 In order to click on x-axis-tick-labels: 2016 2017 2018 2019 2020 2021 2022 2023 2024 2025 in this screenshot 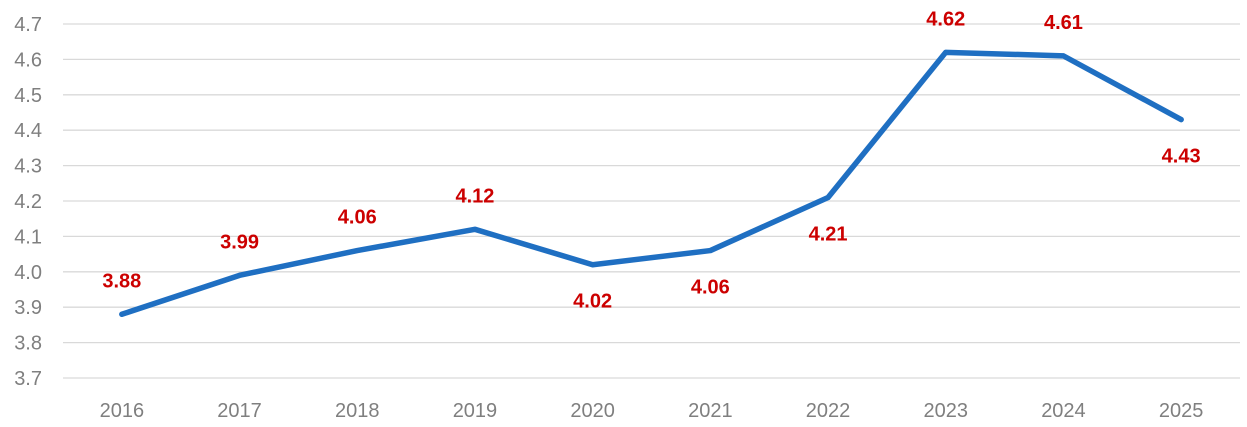, I will do `click(652, 411)`.